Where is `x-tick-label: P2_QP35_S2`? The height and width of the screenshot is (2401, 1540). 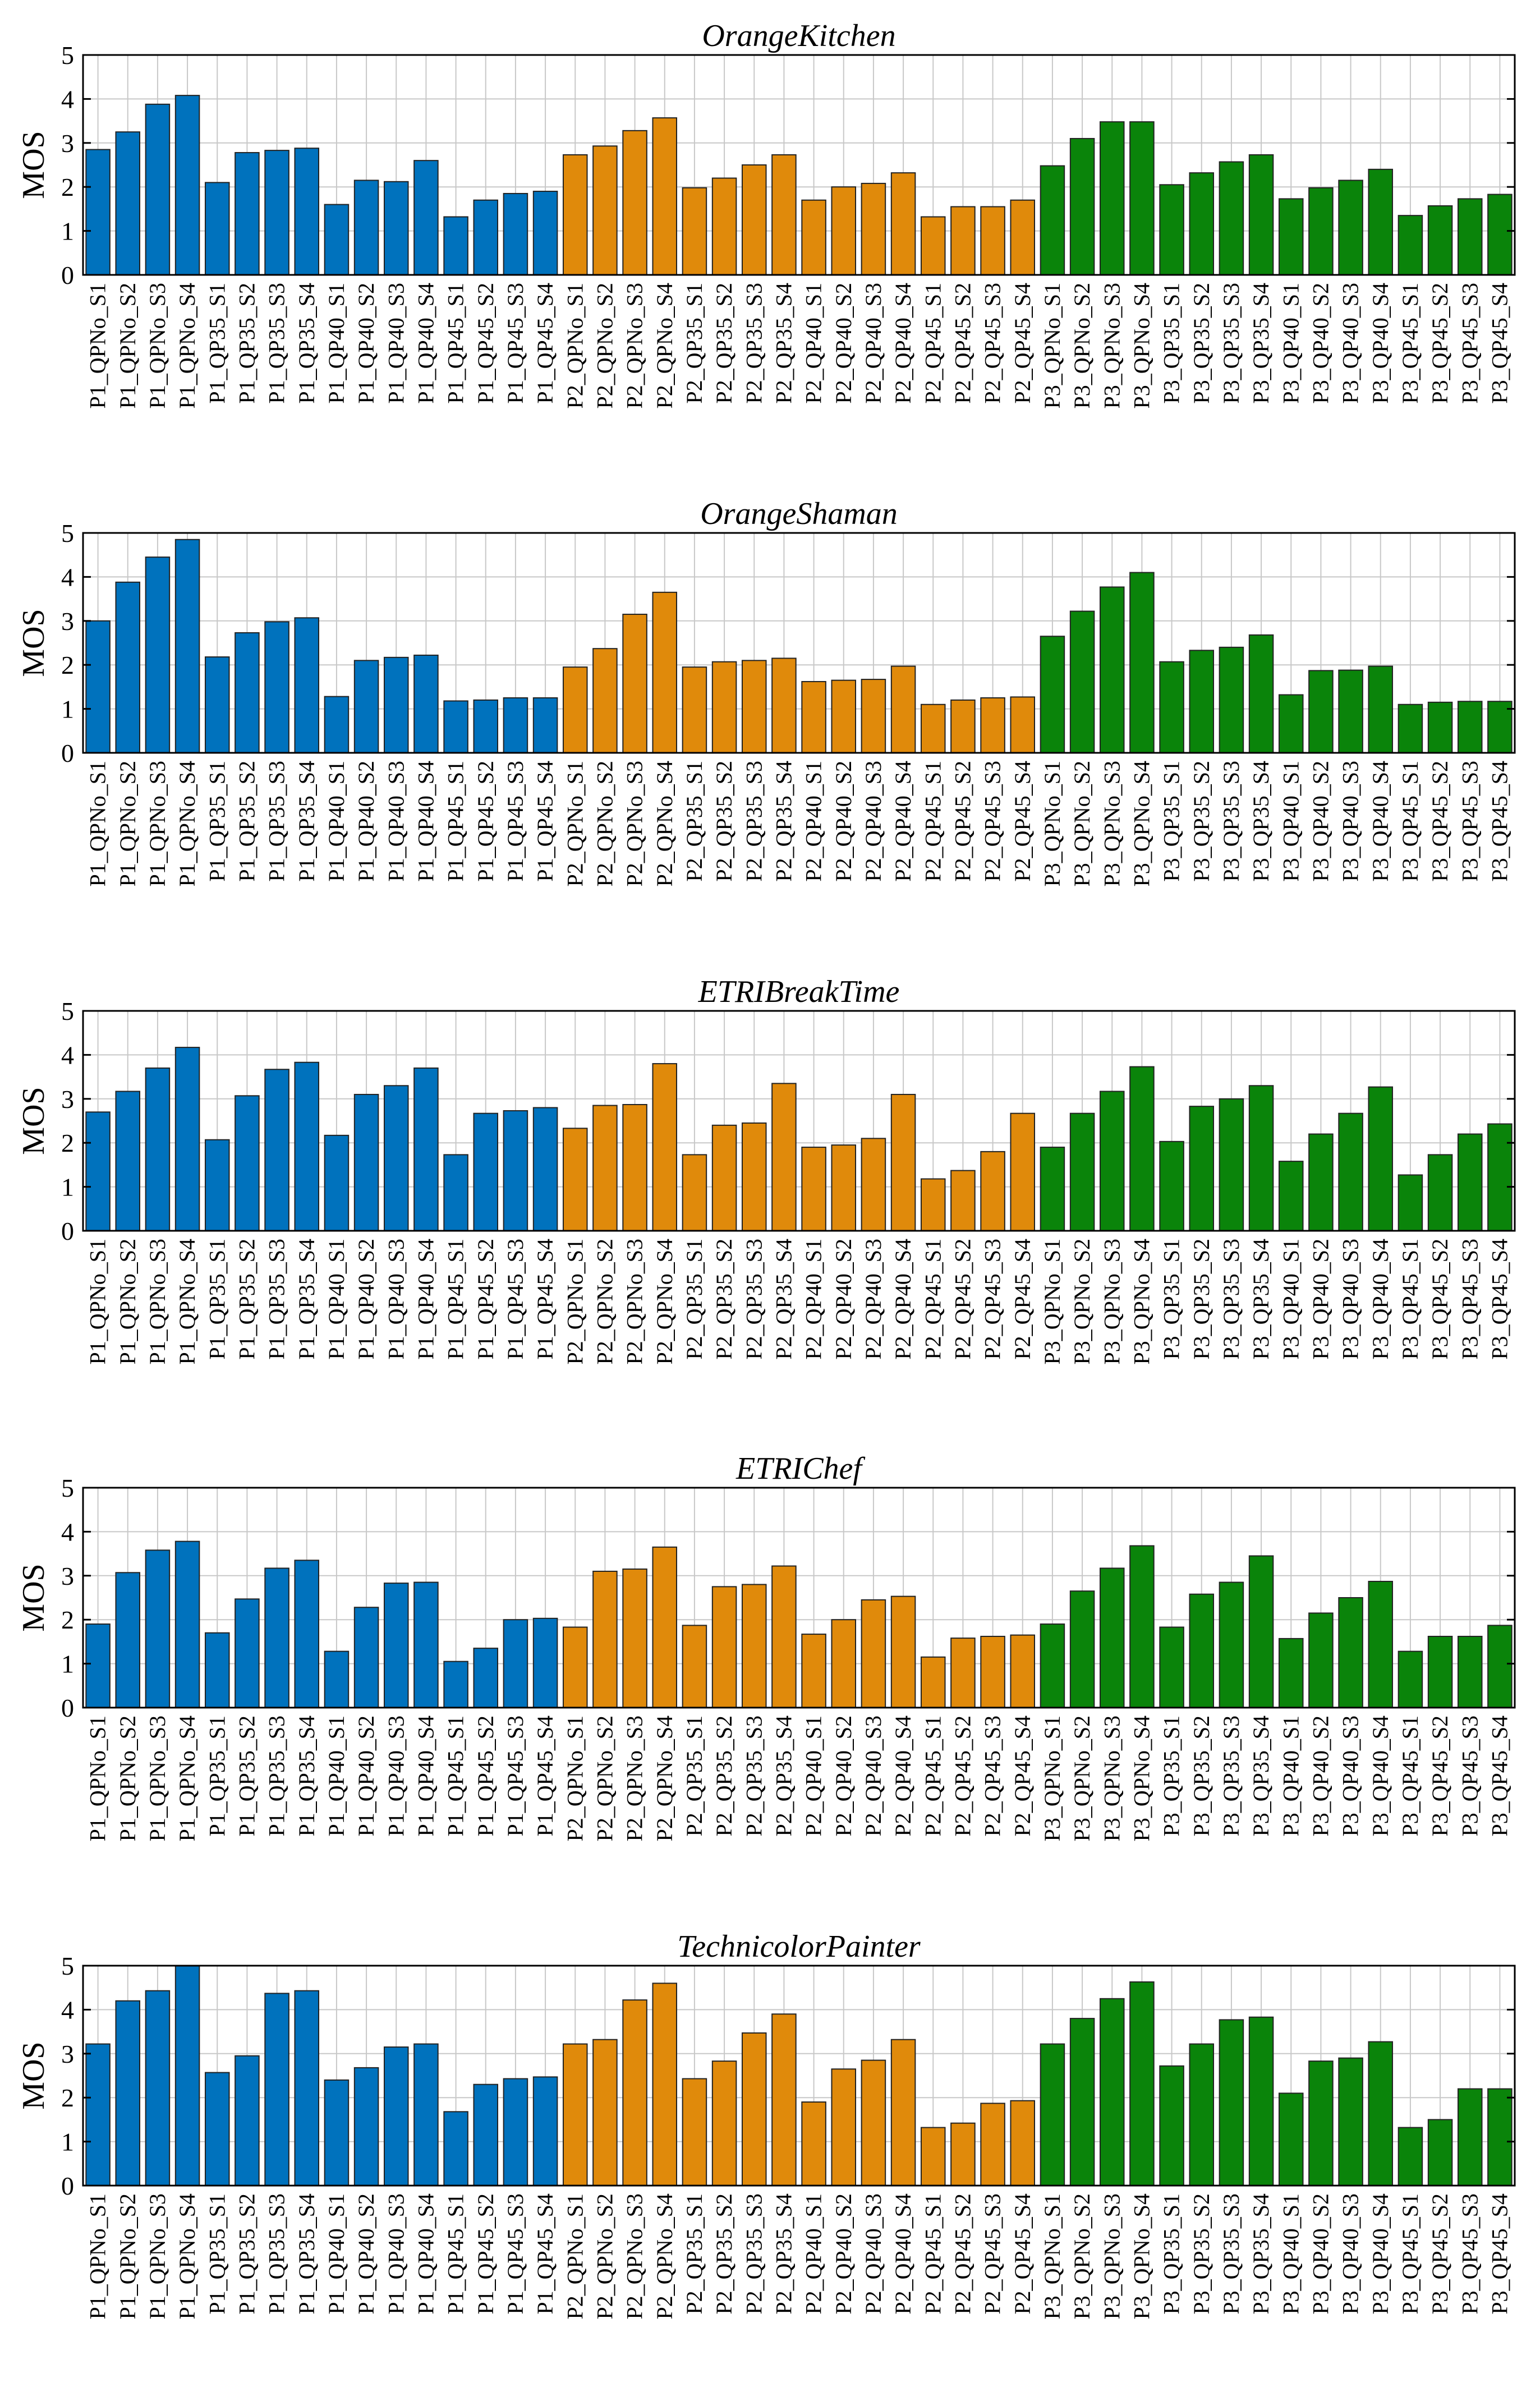
x-tick-label: P2_QP35_S2 is located at coordinates (724, 821).